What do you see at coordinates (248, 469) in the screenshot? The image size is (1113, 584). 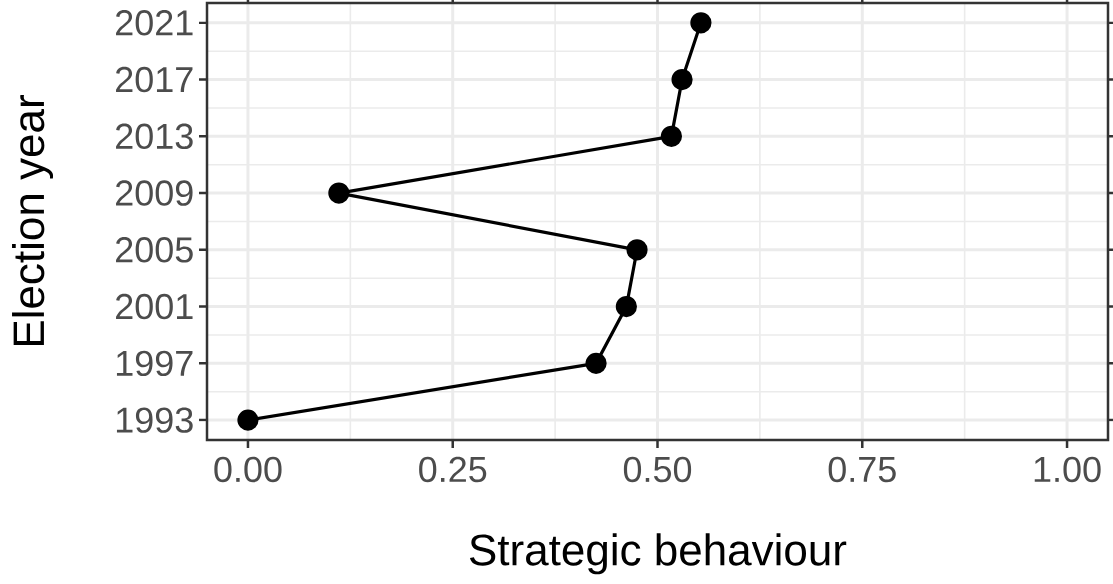 I see `x-tick-label: 0.00` at bounding box center [248, 469].